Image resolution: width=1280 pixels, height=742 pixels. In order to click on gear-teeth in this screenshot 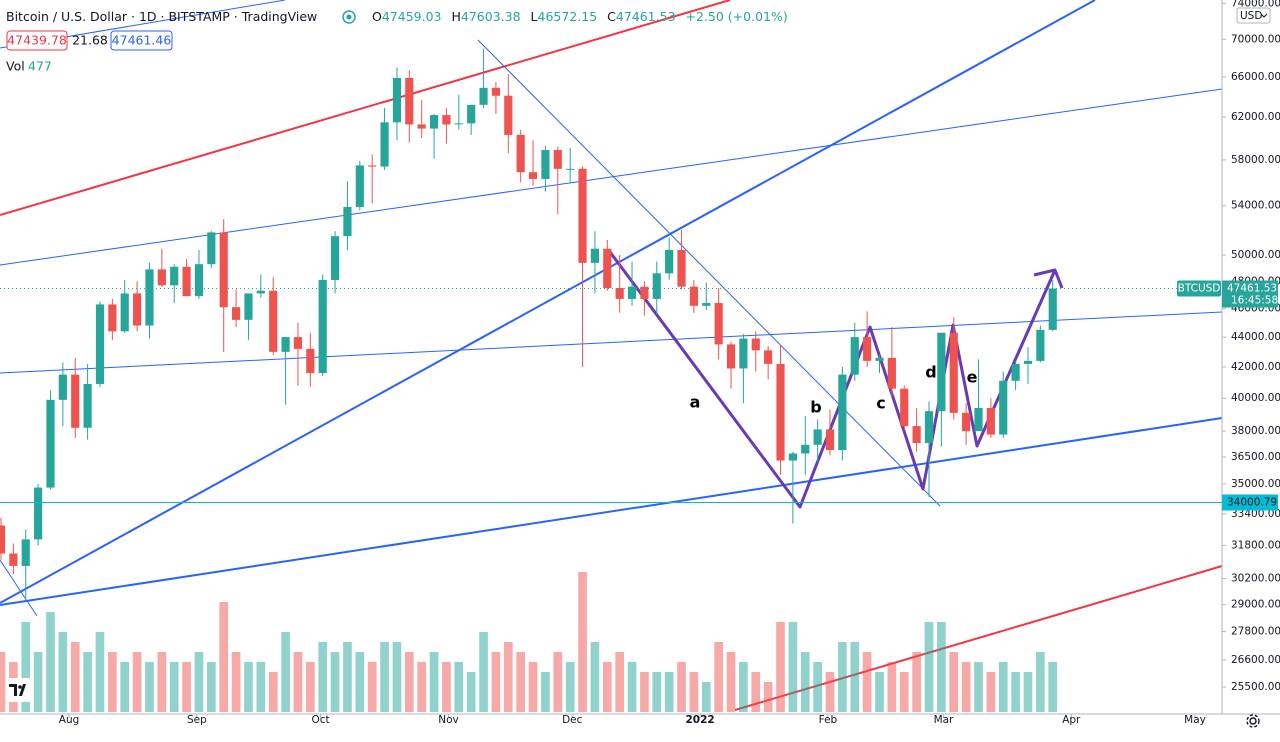, I will do `click(1253, 721)`.